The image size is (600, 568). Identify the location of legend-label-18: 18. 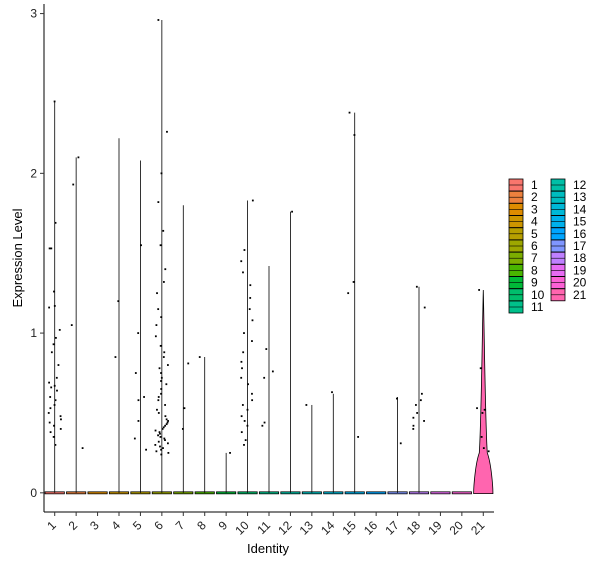
(580, 258).